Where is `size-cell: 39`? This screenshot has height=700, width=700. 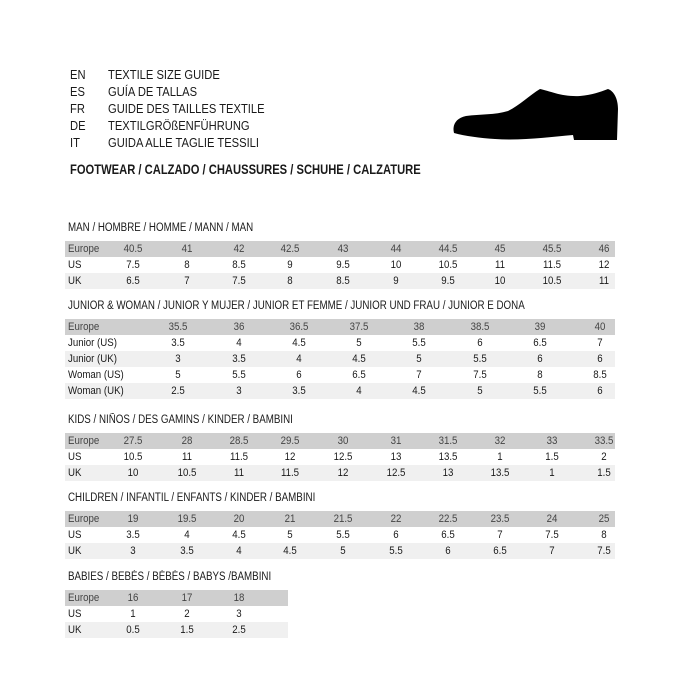 size-cell: 39 is located at coordinates (540, 327).